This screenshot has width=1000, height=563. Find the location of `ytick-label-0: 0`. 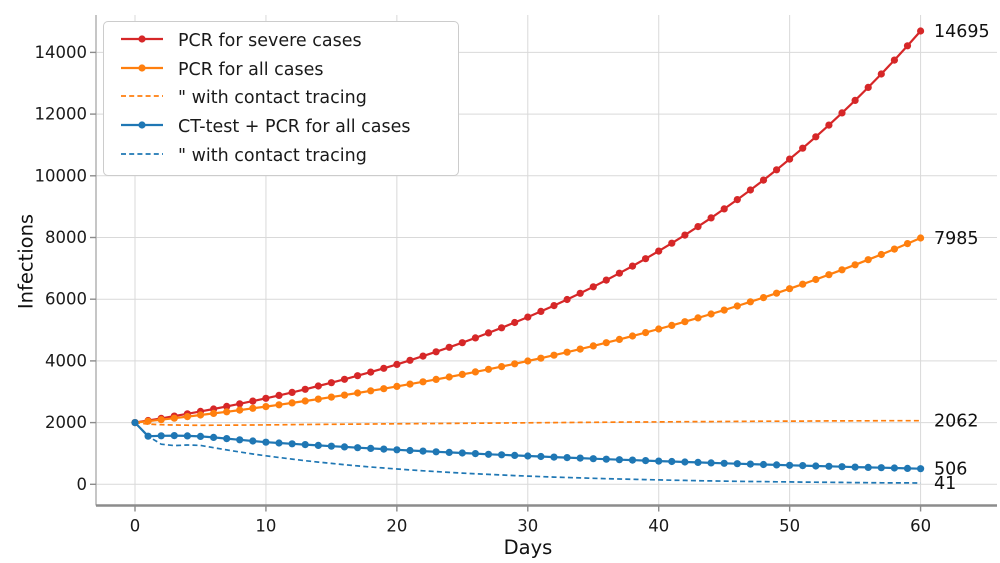

ytick-label-0: 0 is located at coordinates (82, 484).